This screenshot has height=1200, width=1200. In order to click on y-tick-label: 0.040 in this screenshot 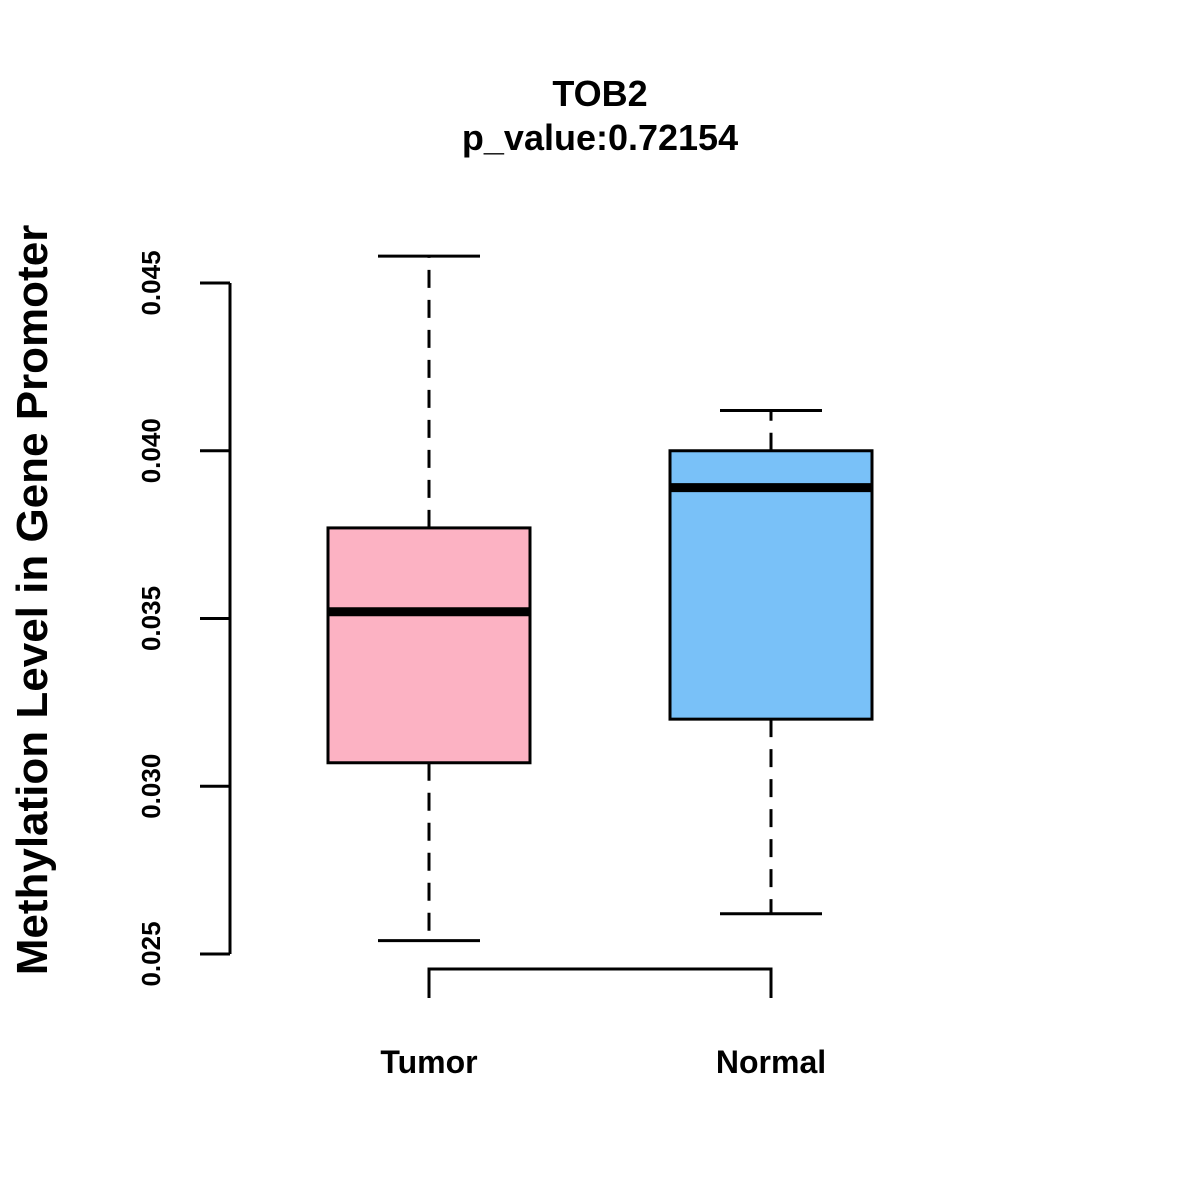, I will do `click(151, 450)`.